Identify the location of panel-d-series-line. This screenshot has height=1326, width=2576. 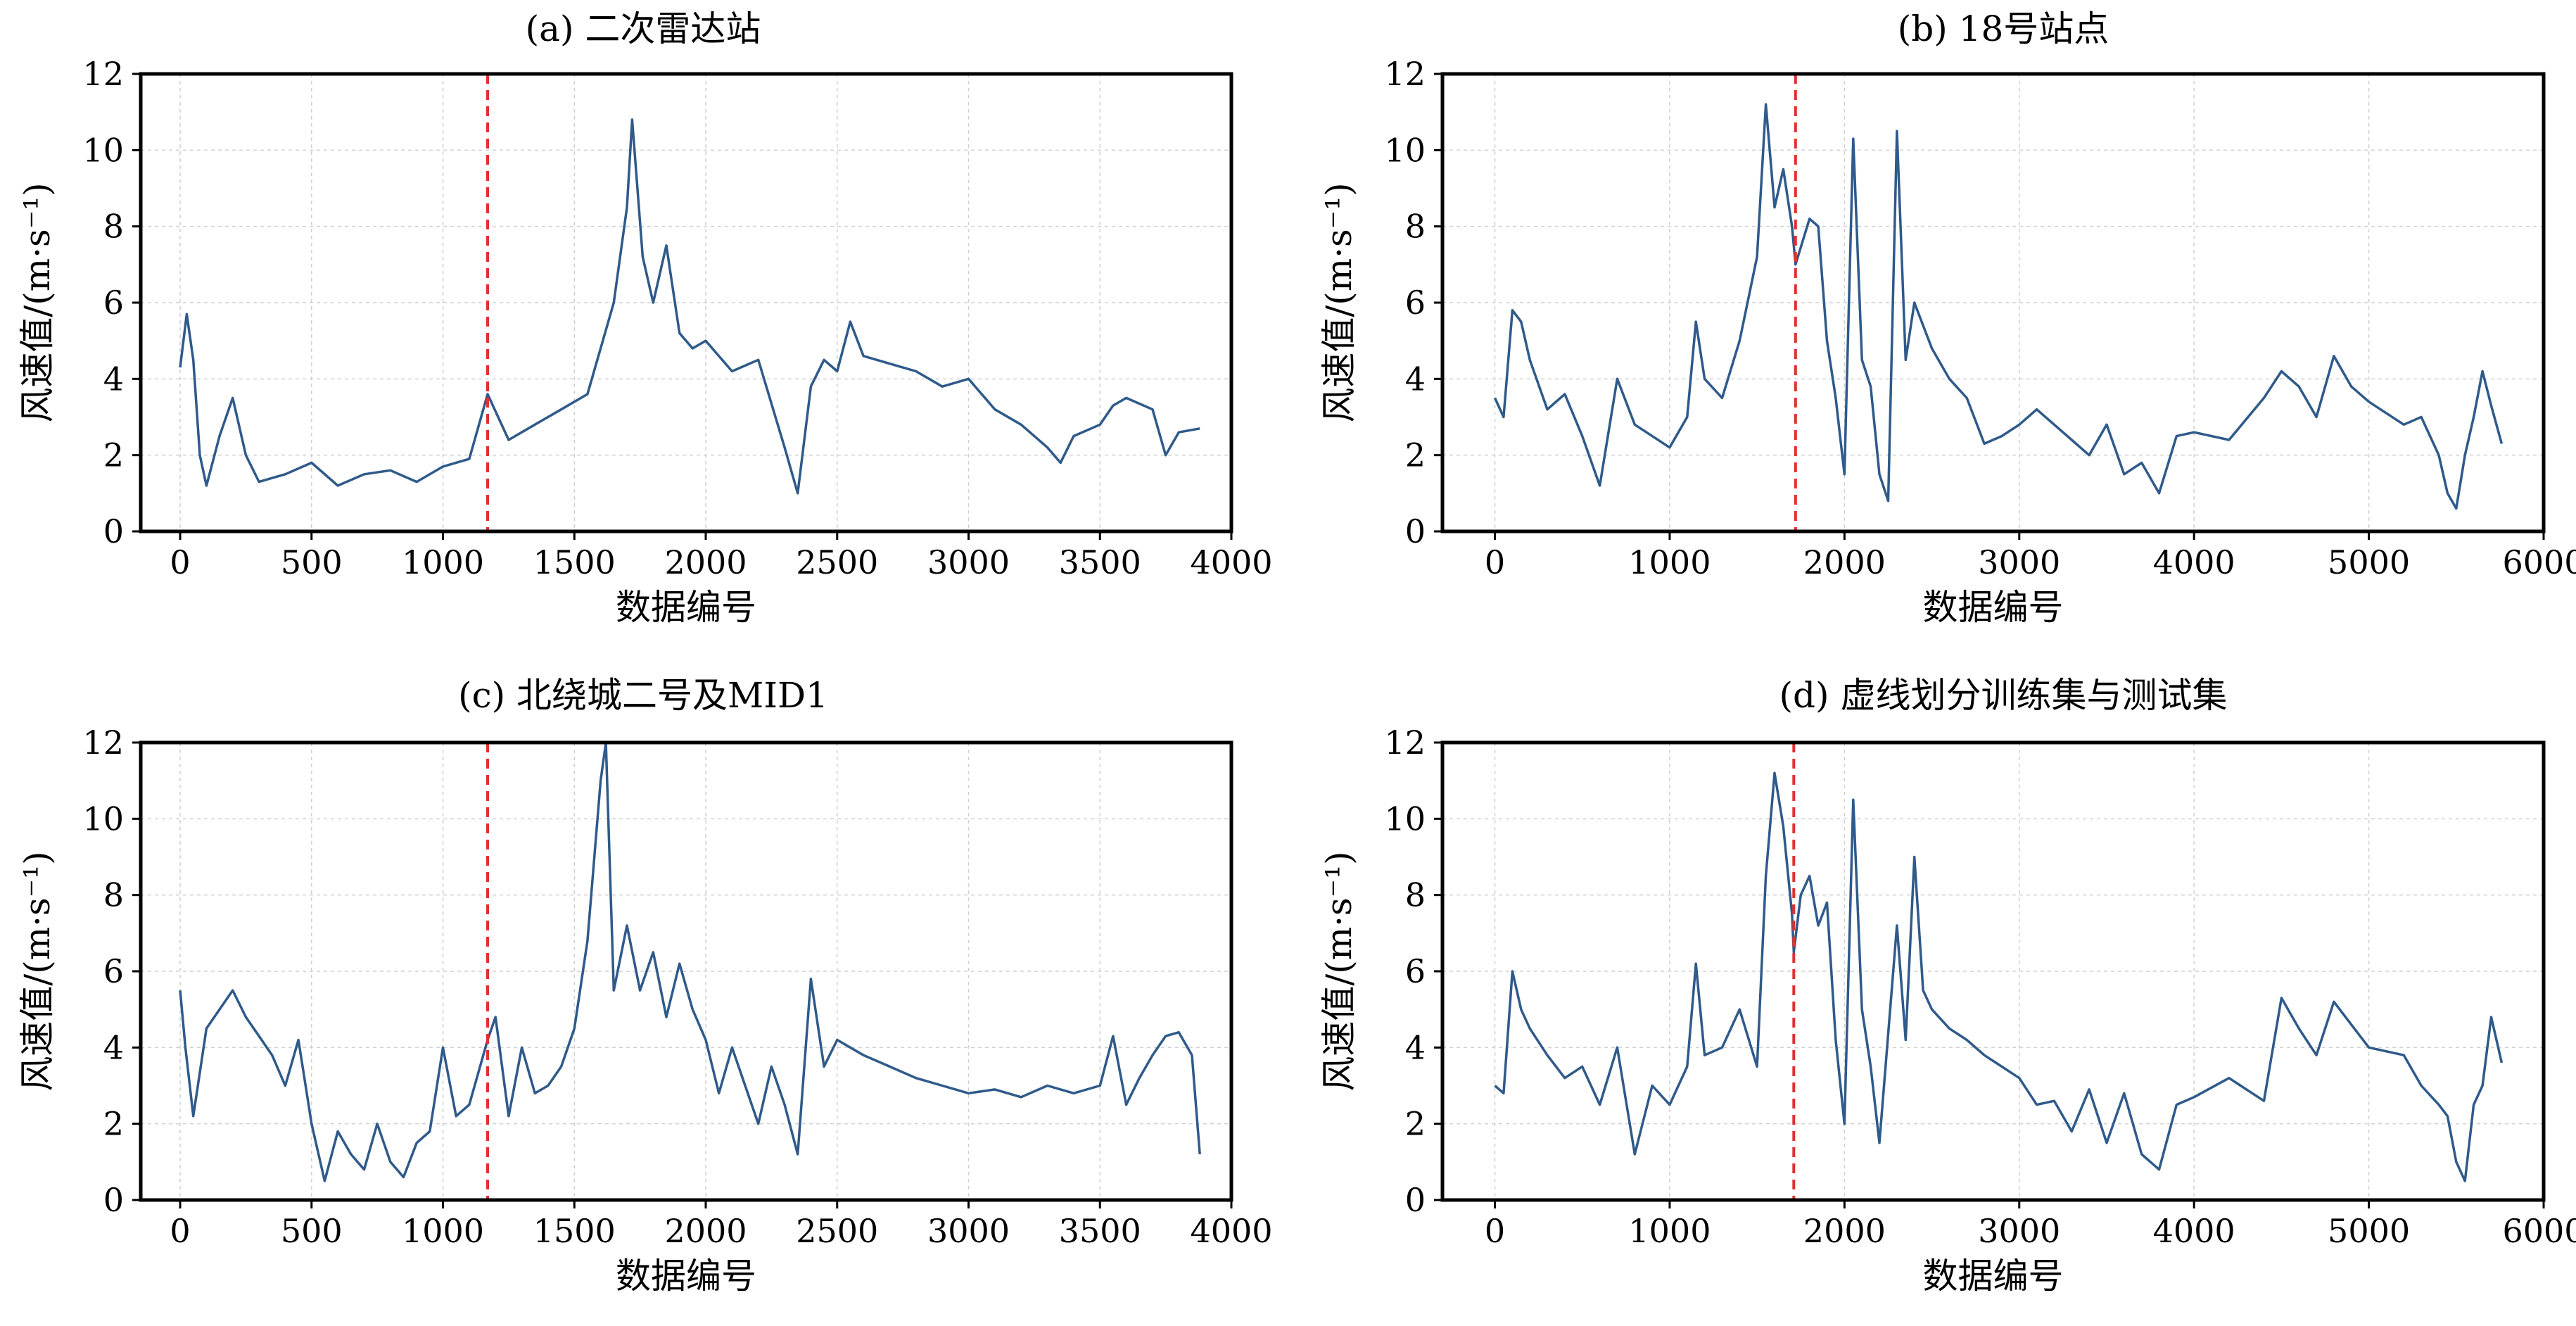
(1999, 976).